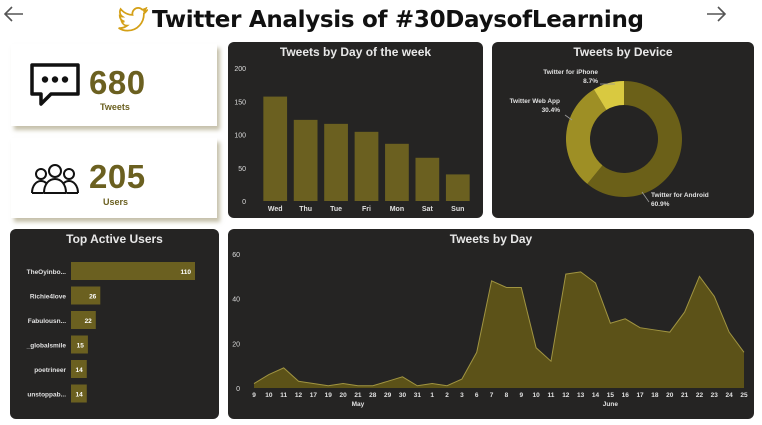 The width and height of the screenshot is (762, 425). What do you see at coordinates (240, 69) in the screenshot?
I see `y-tick-label: 200` at bounding box center [240, 69].